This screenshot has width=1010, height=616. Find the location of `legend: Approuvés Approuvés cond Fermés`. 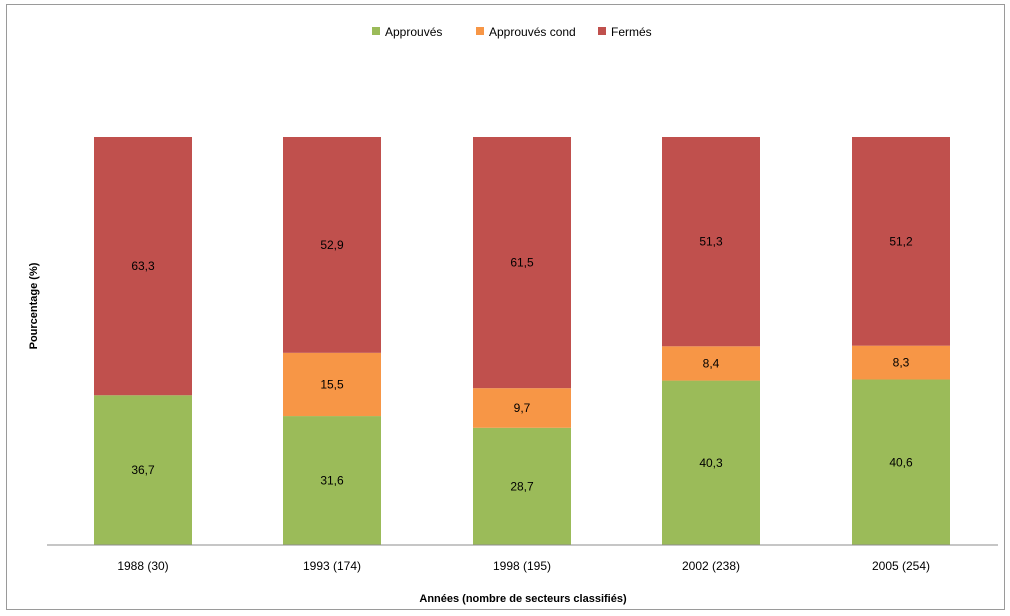

legend: Approuvés Approuvés cond Fermés is located at coordinates (512, 32).